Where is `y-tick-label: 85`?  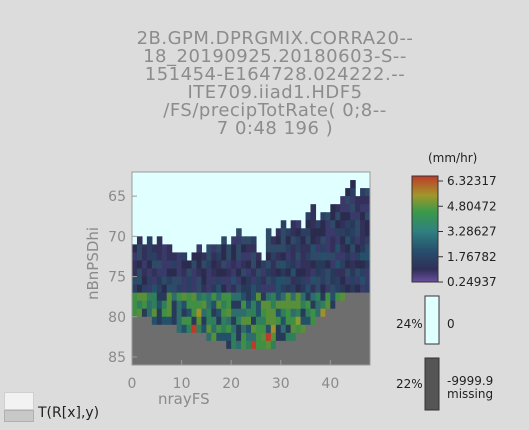 y-tick-label: 85 is located at coordinates (117, 358).